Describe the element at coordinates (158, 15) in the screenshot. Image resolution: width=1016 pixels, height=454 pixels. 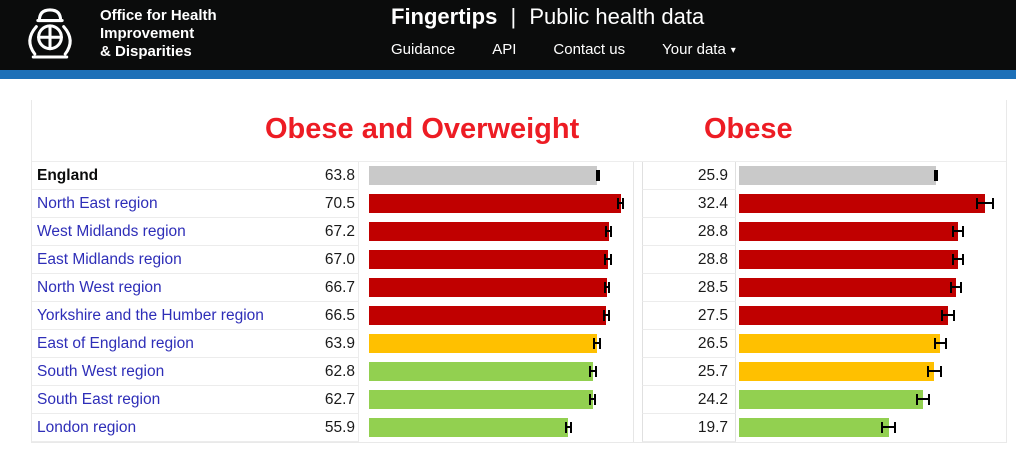
I see `org-name-line: Office for Health` at that location.